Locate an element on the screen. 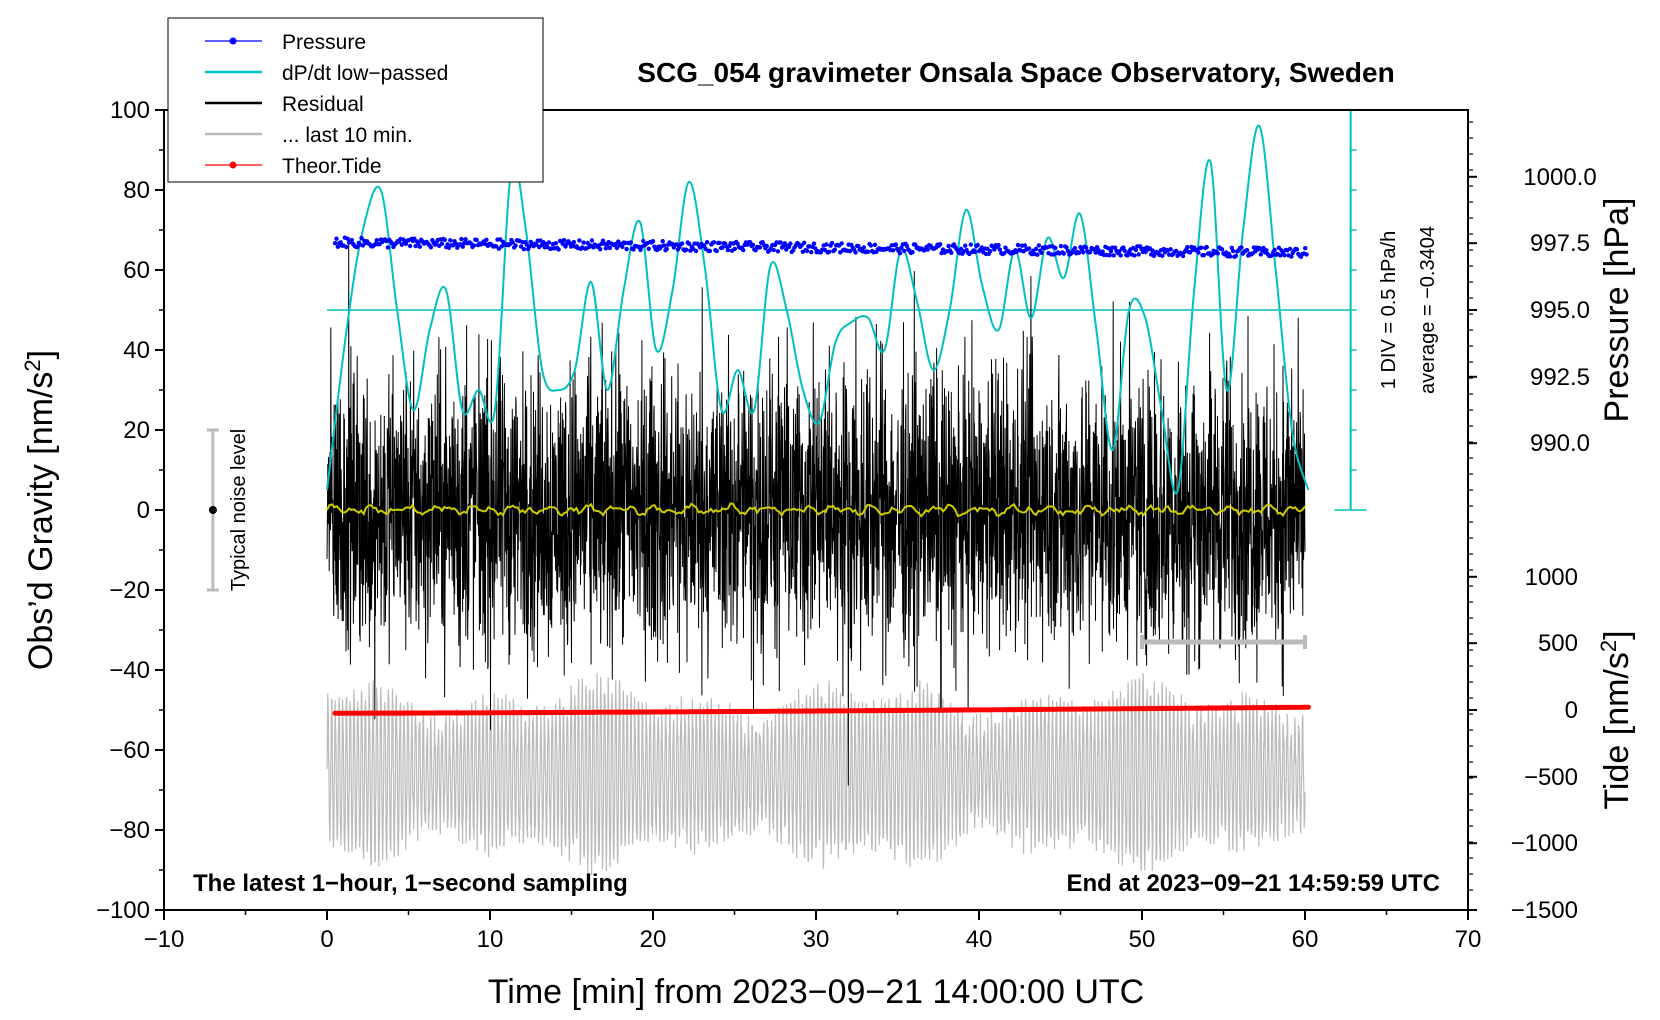  x-tick-label: 10 is located at coordinates (490, 939).